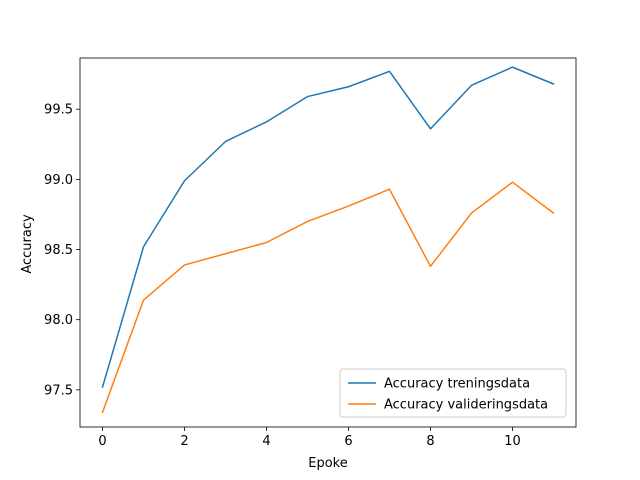 The width and height of the screenshot is (640, 480). What do you see at coordinates (27, 244) in the screenshot?
I see `y-axis-title: Accuracy` at bounding box center [27, 244].